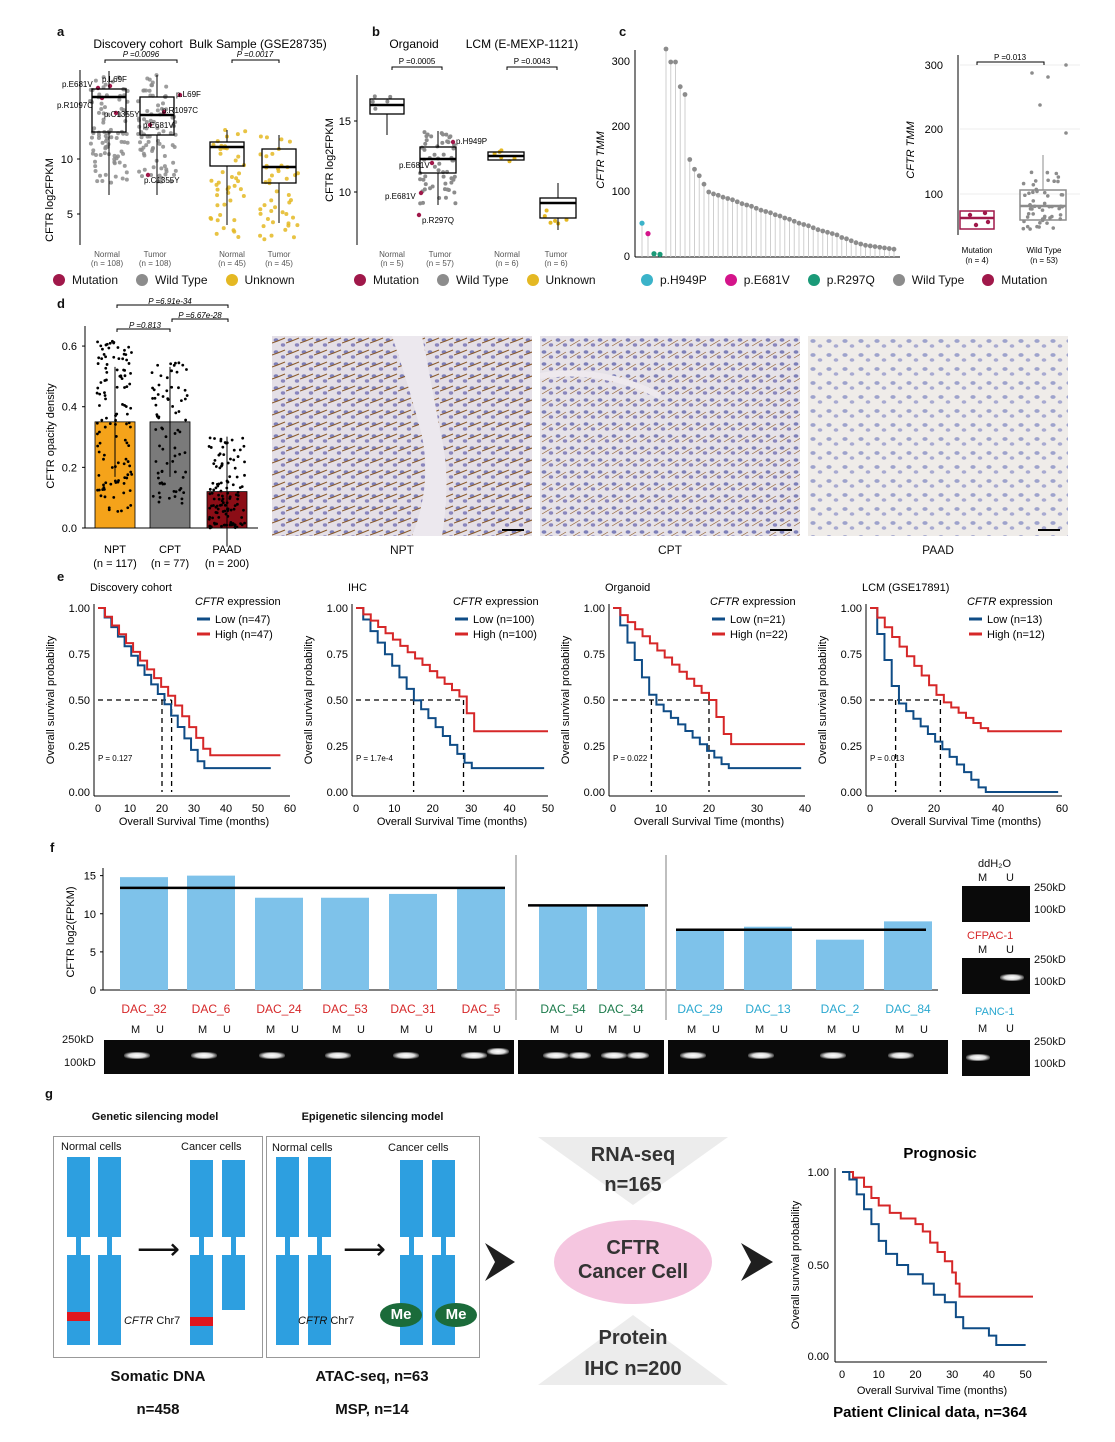  What do you see at coordinates (227, 564) in the screenshot?
I see `bar-category-n: (n = 200)` at bounding box center [227, 564].